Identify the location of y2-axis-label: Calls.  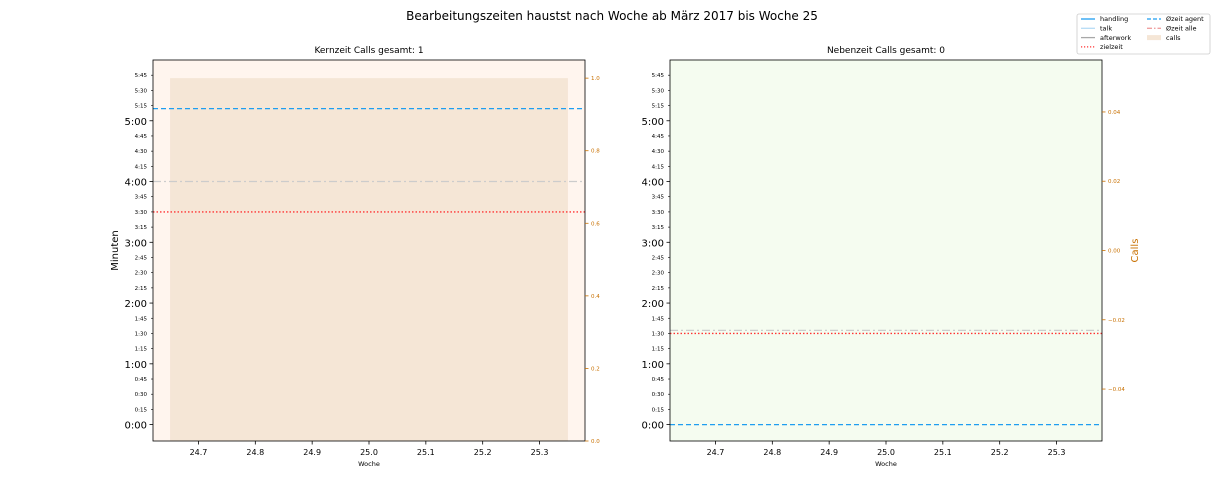
(1135, 251).